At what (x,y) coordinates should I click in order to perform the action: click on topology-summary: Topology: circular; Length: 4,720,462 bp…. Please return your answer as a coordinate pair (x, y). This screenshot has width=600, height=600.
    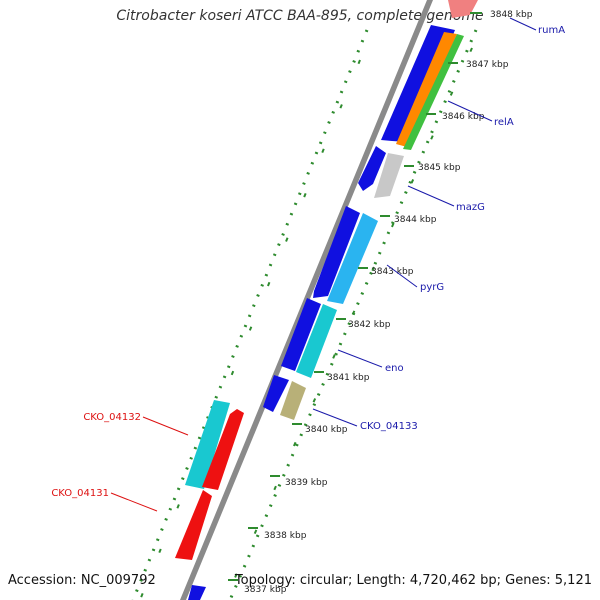
    Looking at the image, I should click on (413, 580).